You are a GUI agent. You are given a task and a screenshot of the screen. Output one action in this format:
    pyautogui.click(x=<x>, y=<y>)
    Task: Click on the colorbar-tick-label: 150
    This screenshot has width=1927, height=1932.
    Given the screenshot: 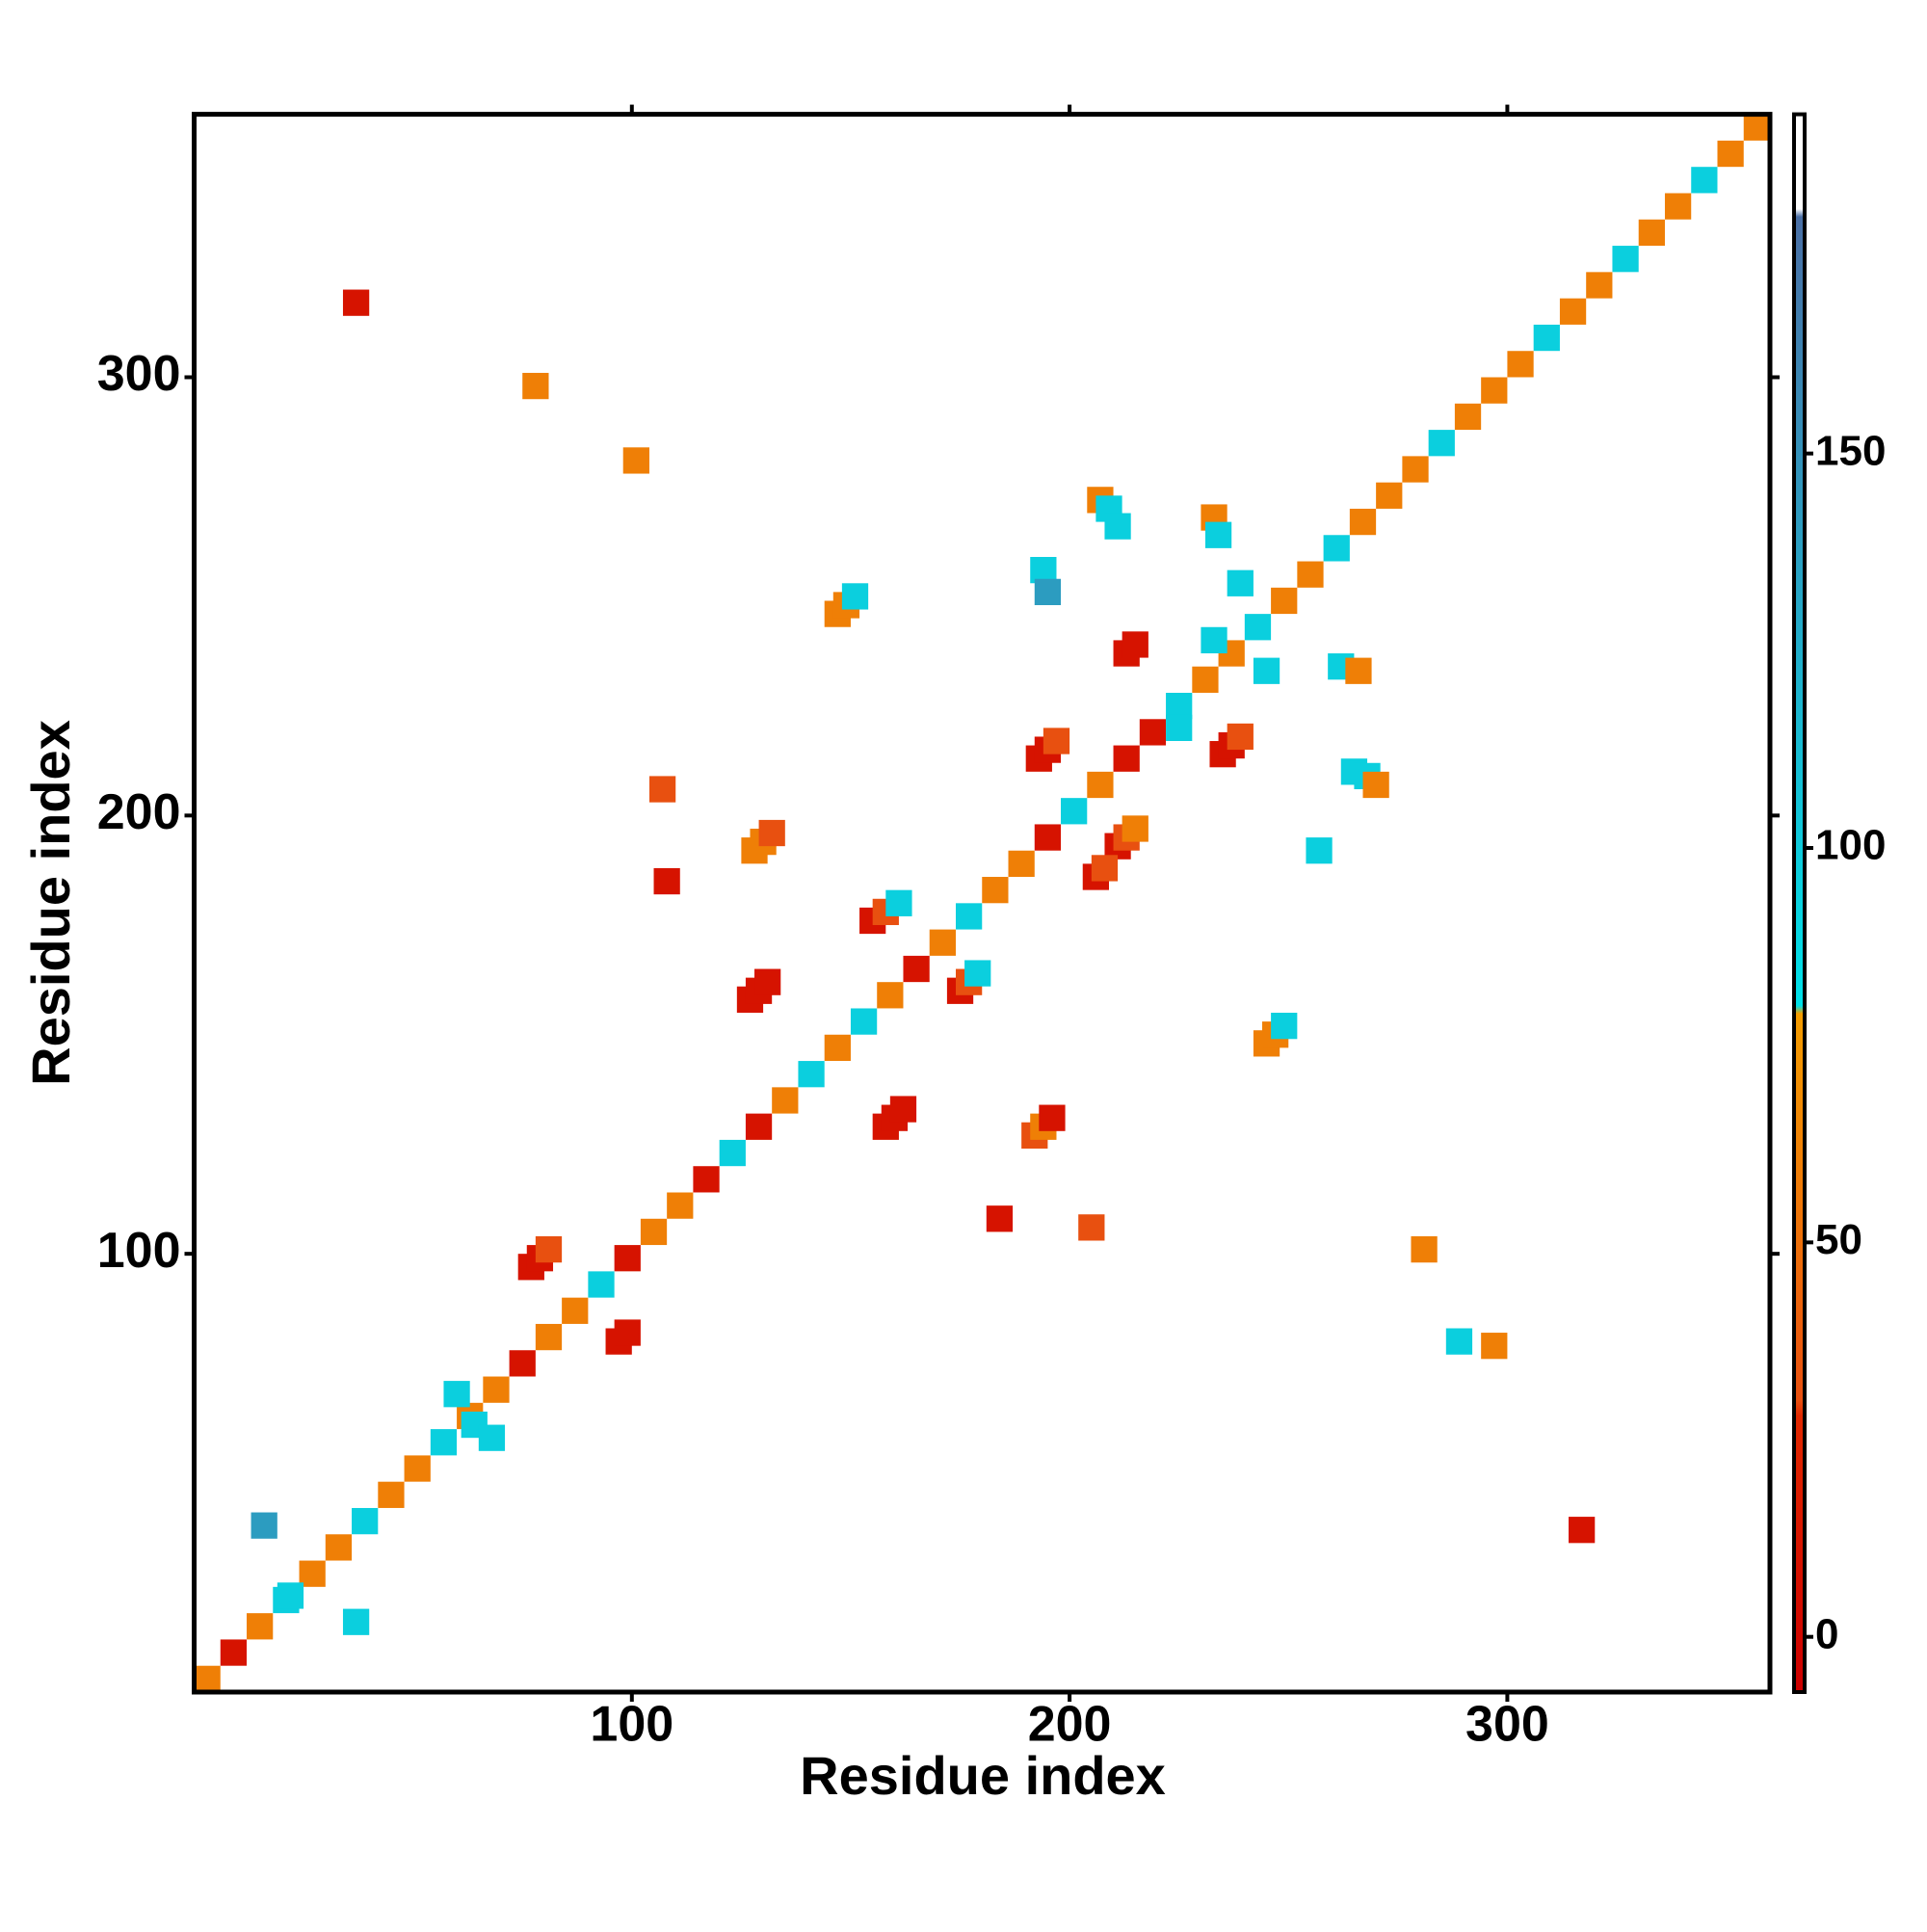 What is the action you would take?
    pyautogui.click(x=1850, y=450)
    